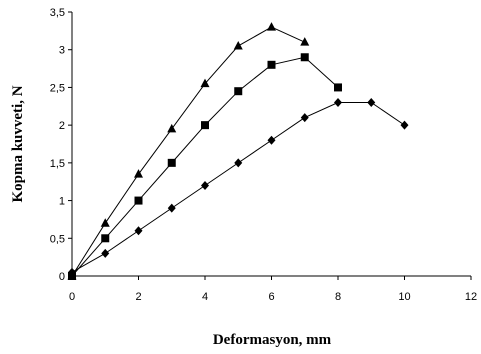 The width and height of the screenshot is (481, 354). I want to click on y-tick-label: 3, so click(62, 51).